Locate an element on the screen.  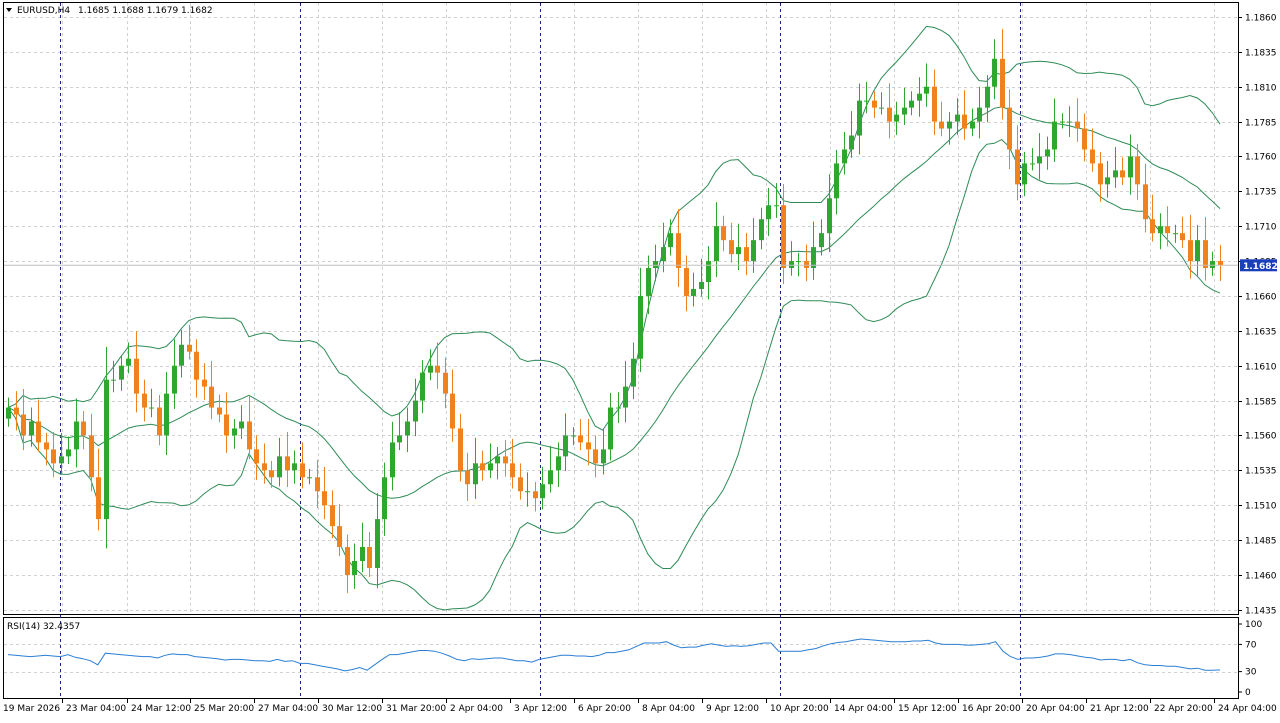
time-tick-label: 24 Apr 04:00 is located at coordinates (1247, 709).